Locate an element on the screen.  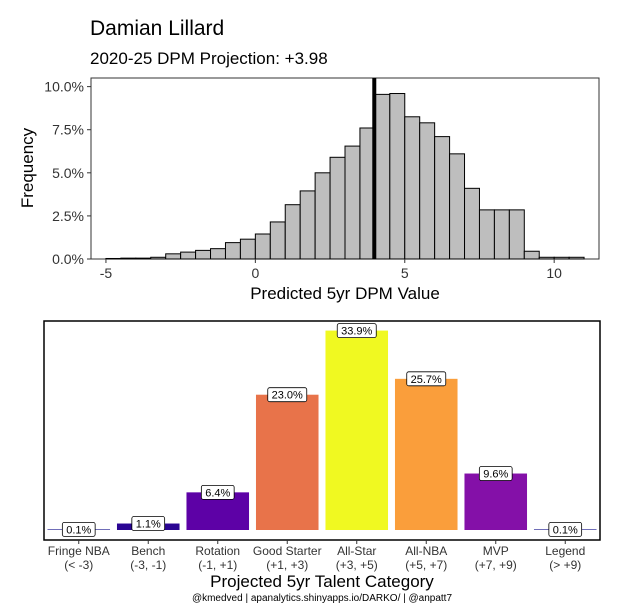
y-tick-label: 7.5% is located at coordinates (68, 130).